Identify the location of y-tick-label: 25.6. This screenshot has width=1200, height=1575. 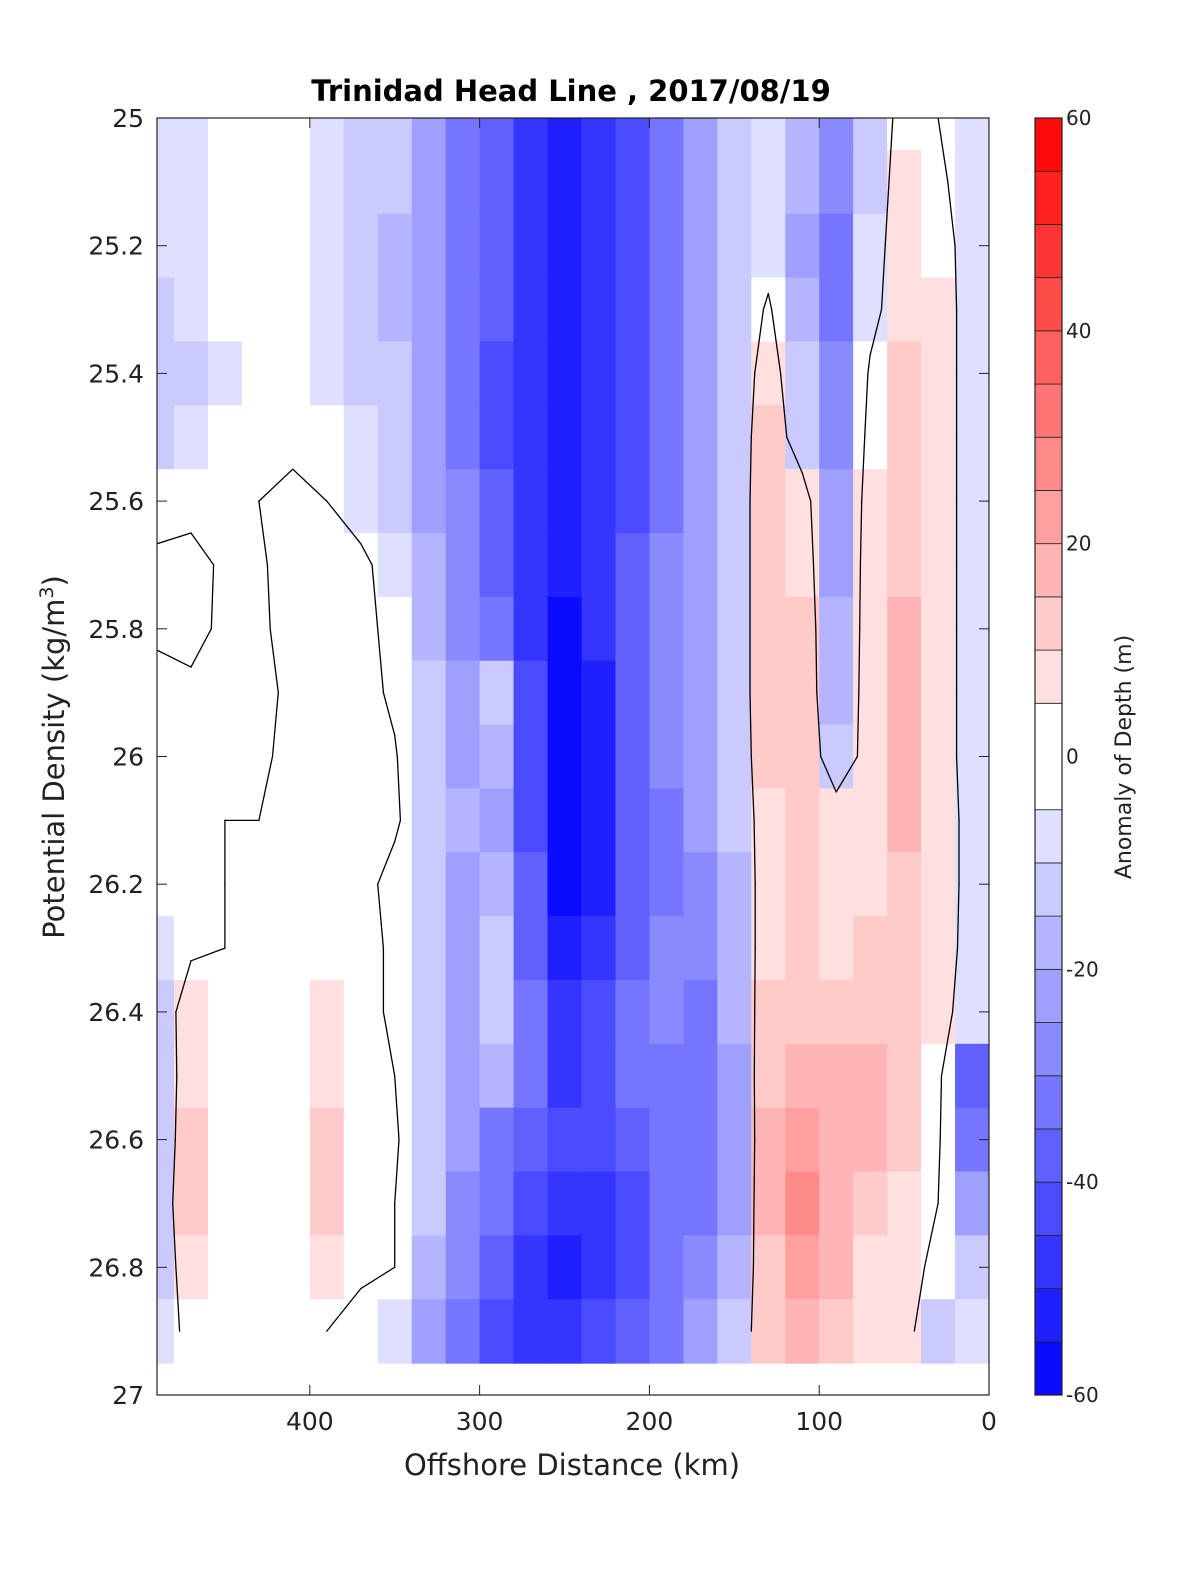
(116, 501).